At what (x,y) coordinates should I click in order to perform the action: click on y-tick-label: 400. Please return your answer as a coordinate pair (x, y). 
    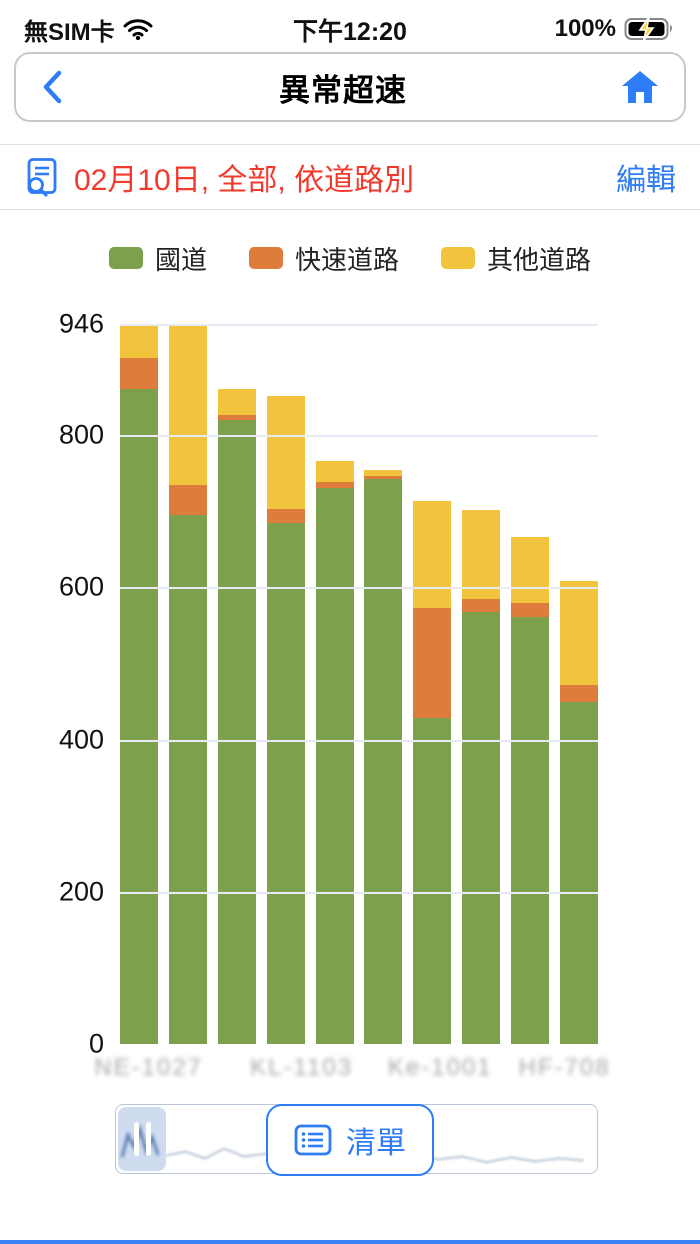
    Looking at the image, I should click on (81, 739).